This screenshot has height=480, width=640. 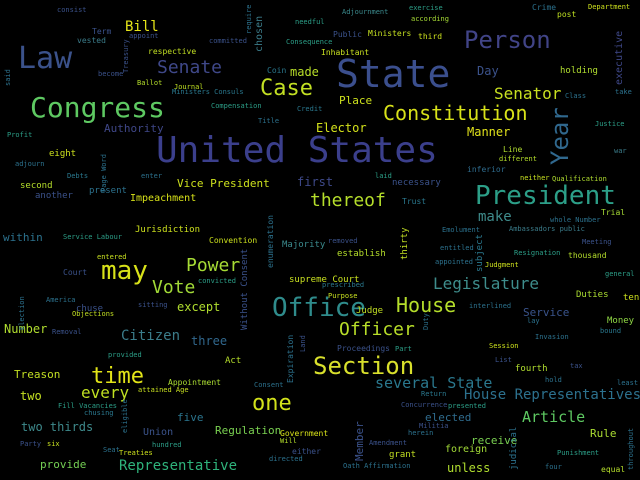 What do you see at coordinates (393, 74) in the screenshot?
I see `cloud-word: State` at bounding box center [393, 74].